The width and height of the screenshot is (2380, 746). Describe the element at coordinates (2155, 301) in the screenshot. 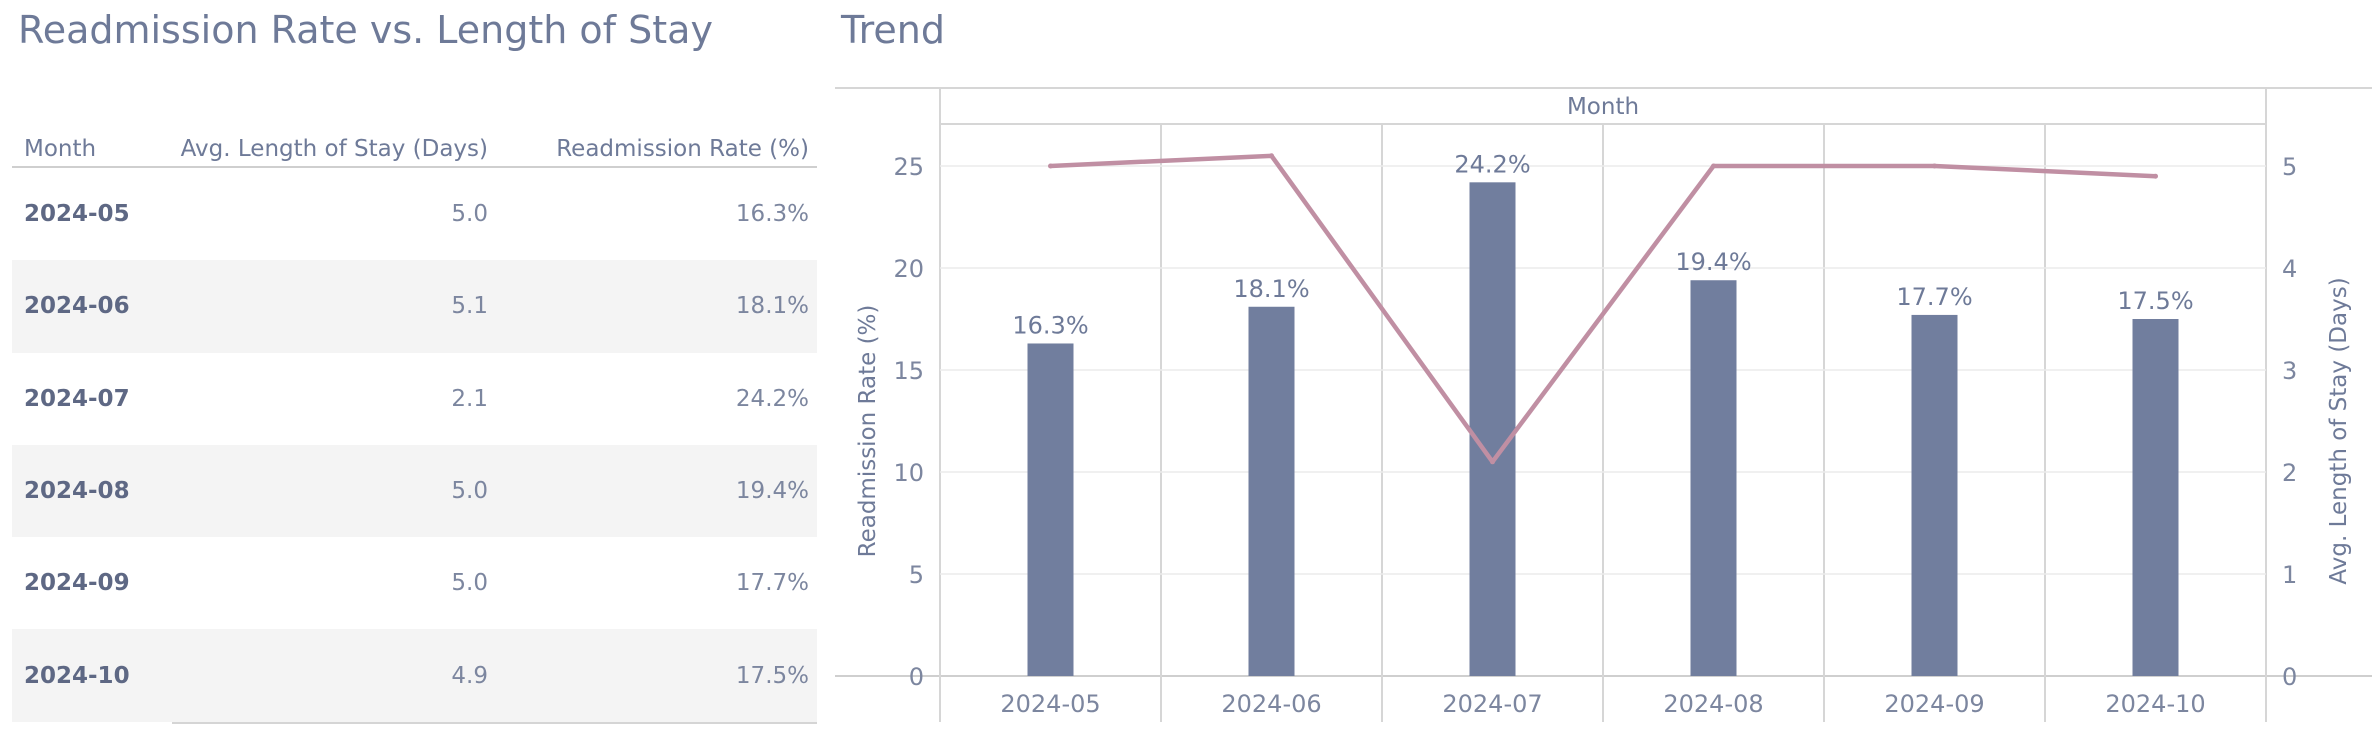

I see `bar-value-label: 17.5%` at that location.